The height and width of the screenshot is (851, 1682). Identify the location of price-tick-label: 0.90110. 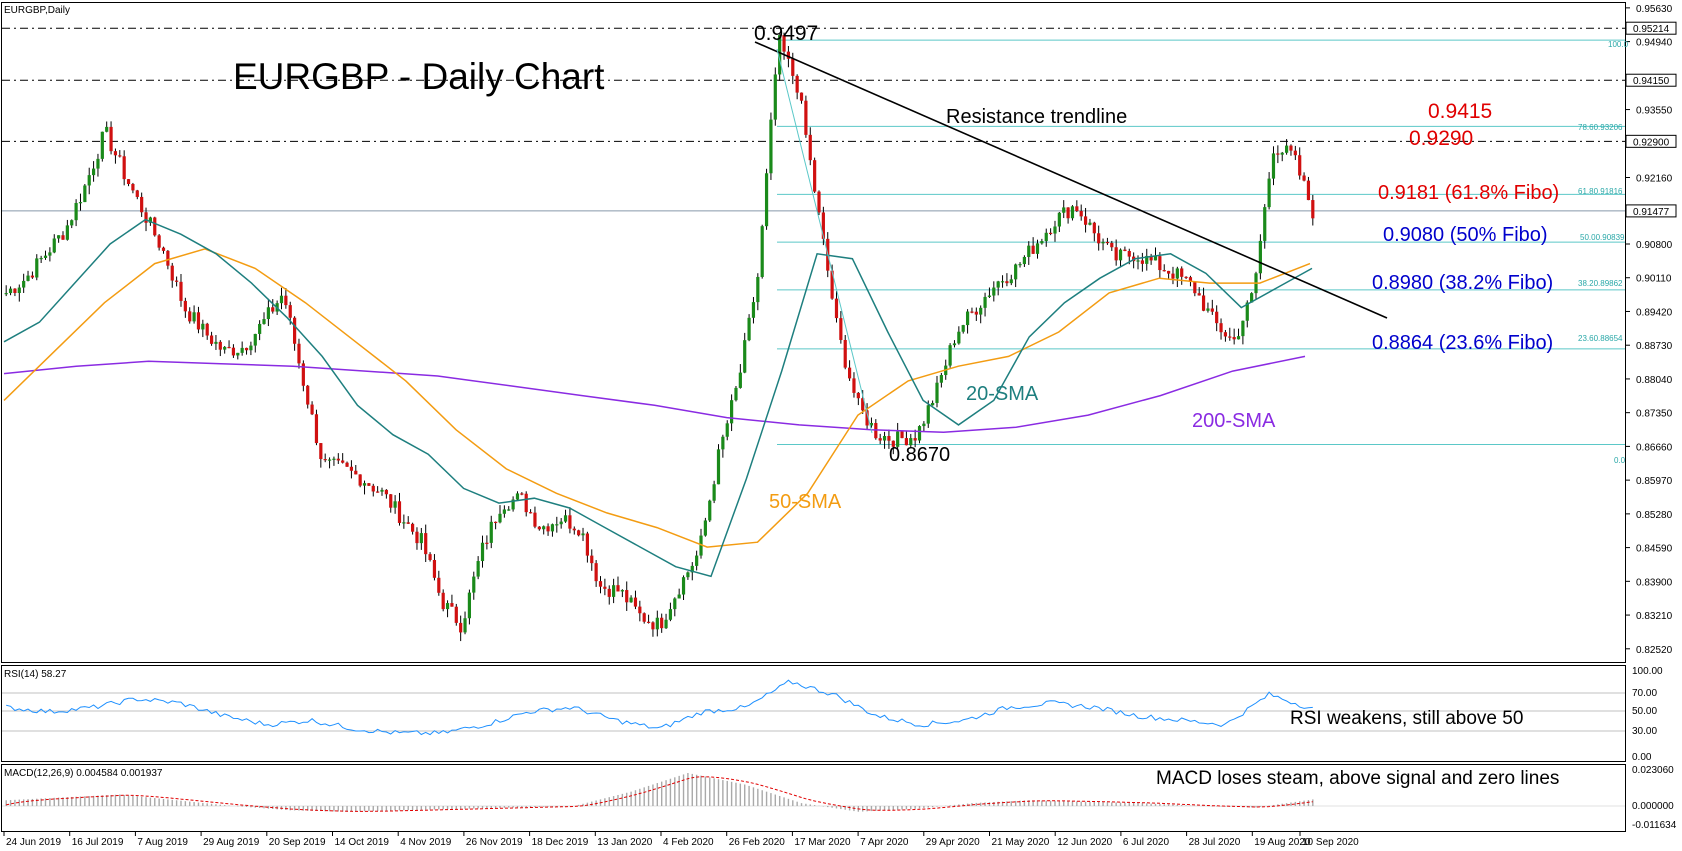
(1654, 279).